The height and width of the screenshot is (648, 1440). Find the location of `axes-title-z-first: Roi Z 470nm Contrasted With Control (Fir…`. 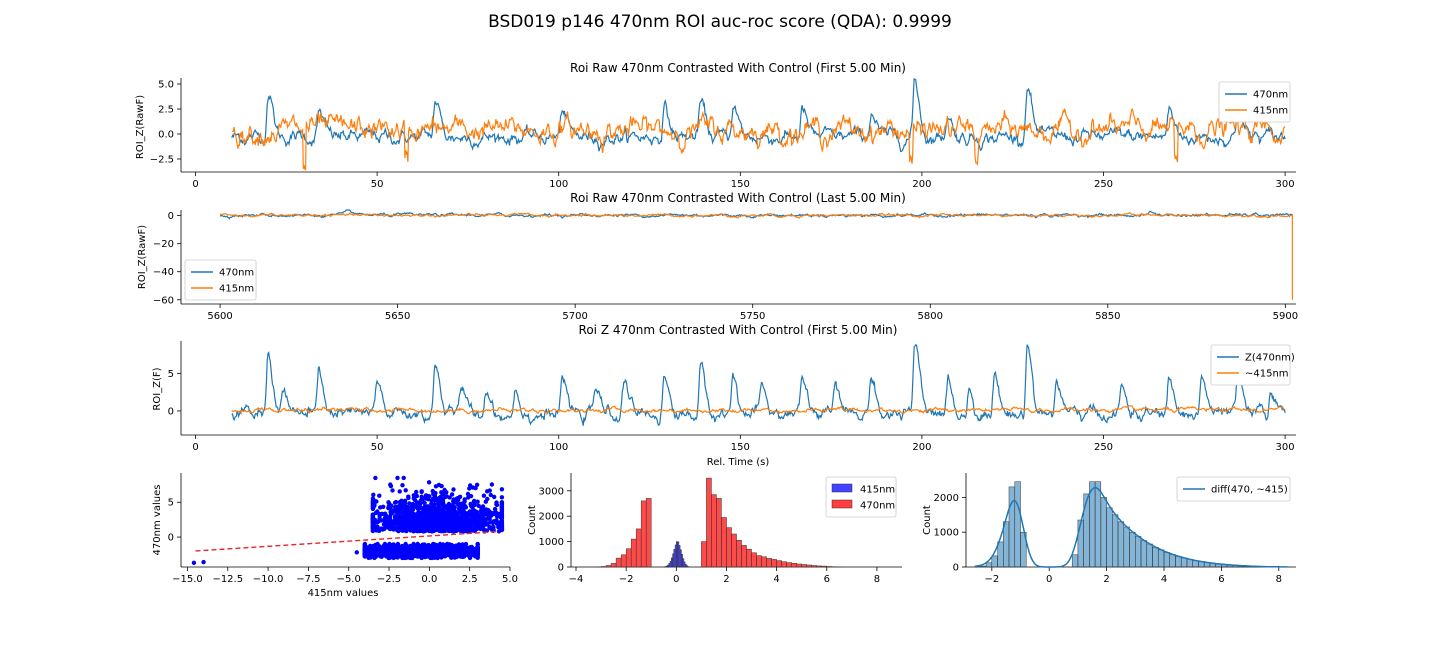

axes-title-z-first: Roi Z 470nm Contrasted With Control (Fir… is located at coordinates (738, 330).